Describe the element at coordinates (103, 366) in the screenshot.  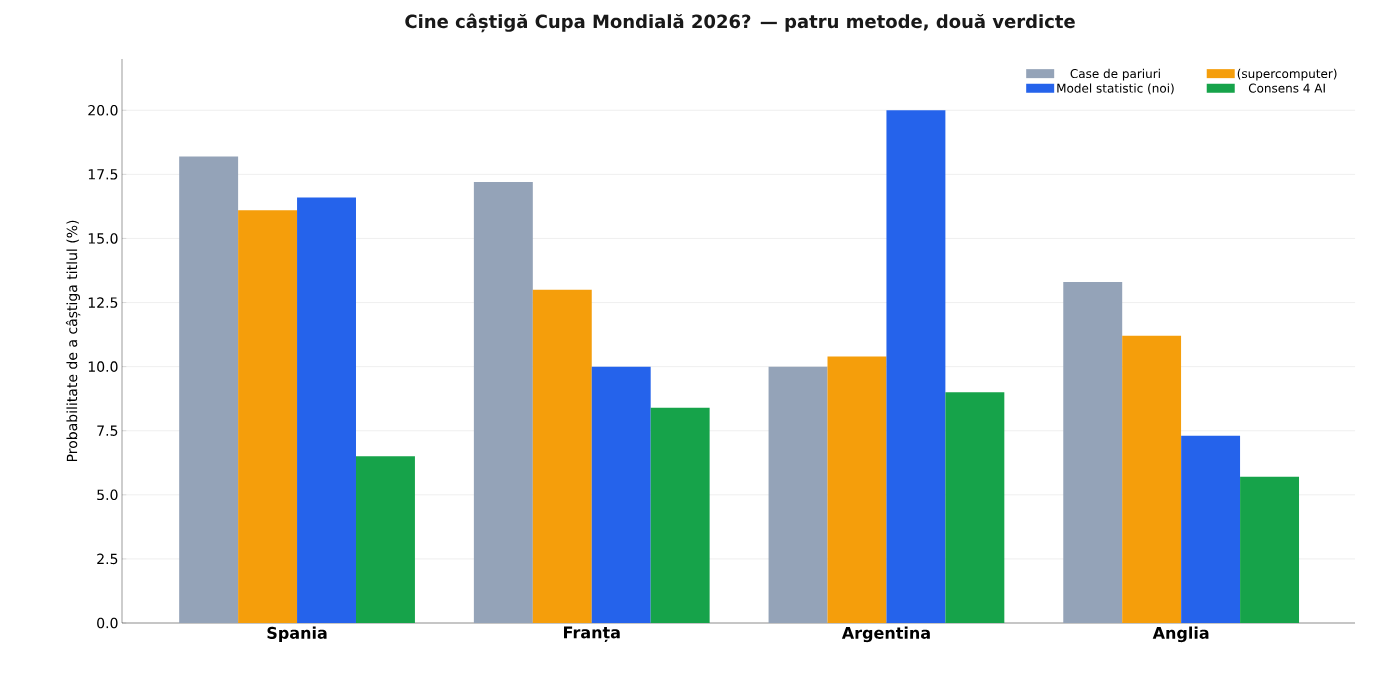
I see `y-tick-label: 10.0` at that location.